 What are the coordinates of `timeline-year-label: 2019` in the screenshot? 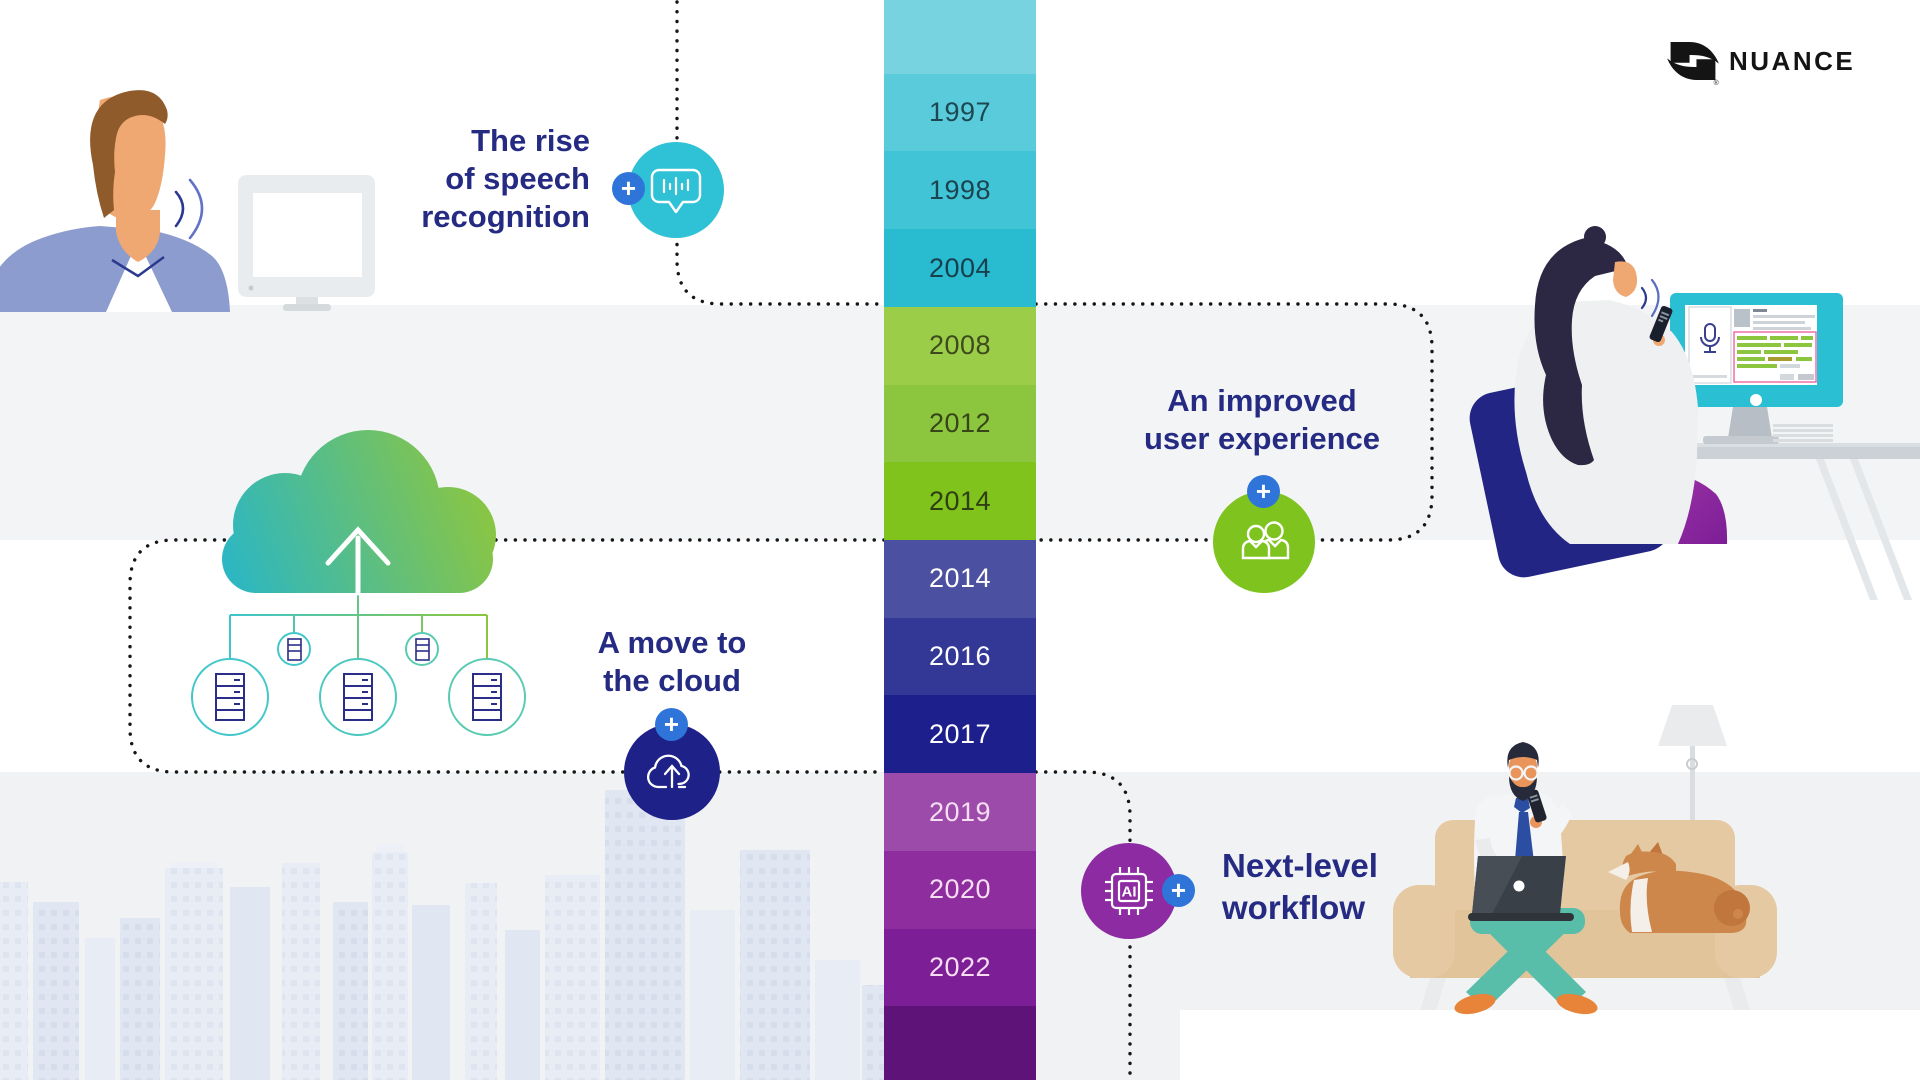 It's located at (960, 811).